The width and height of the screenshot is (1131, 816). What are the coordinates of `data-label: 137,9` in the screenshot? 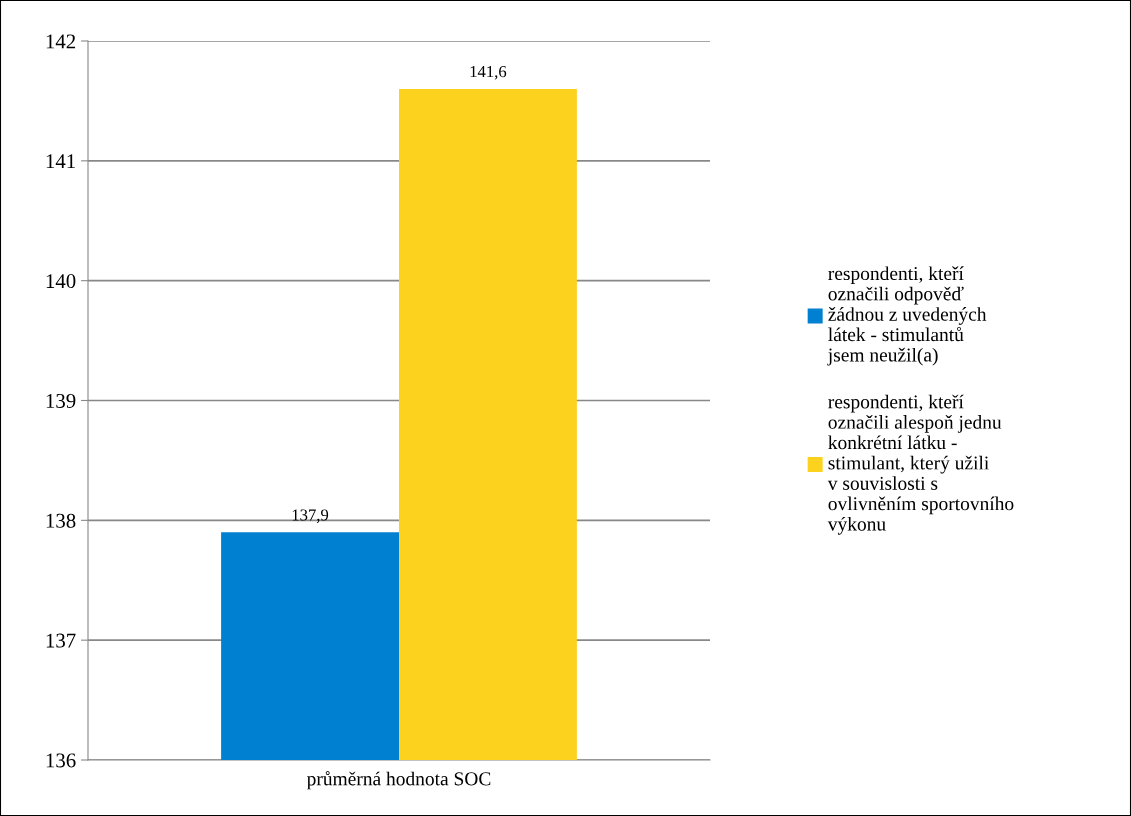 It's located at (310, 516).